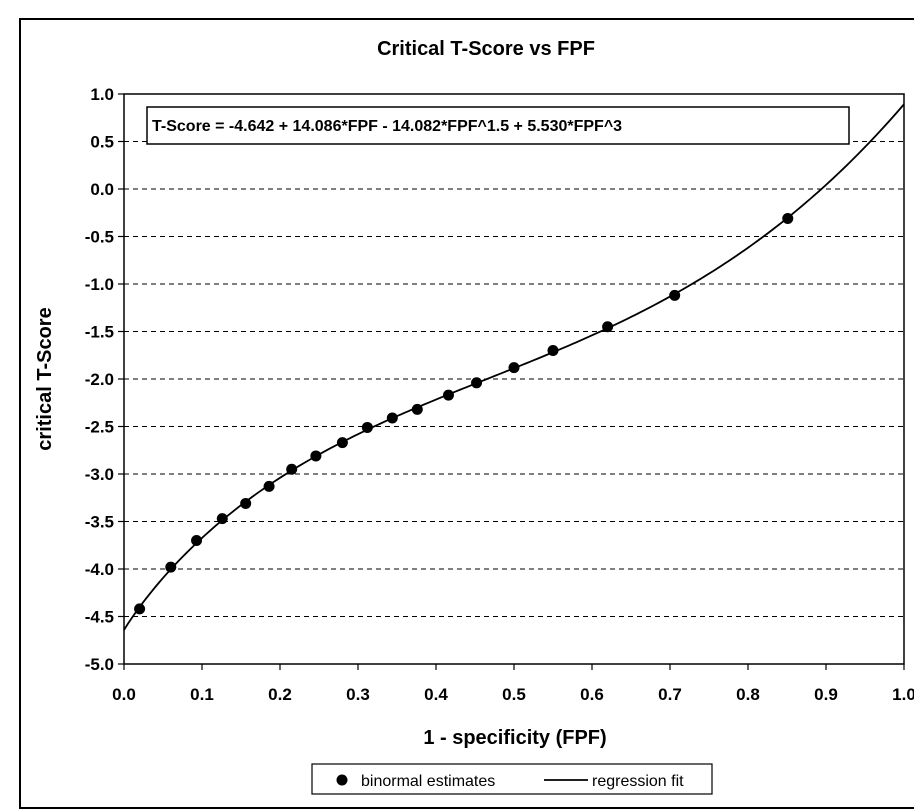 This screenshot has height=809, width=914. Describe the element at coordinates (428, 781) in the screenshot. I see `legend-label-points: binormal estimates` at that location.